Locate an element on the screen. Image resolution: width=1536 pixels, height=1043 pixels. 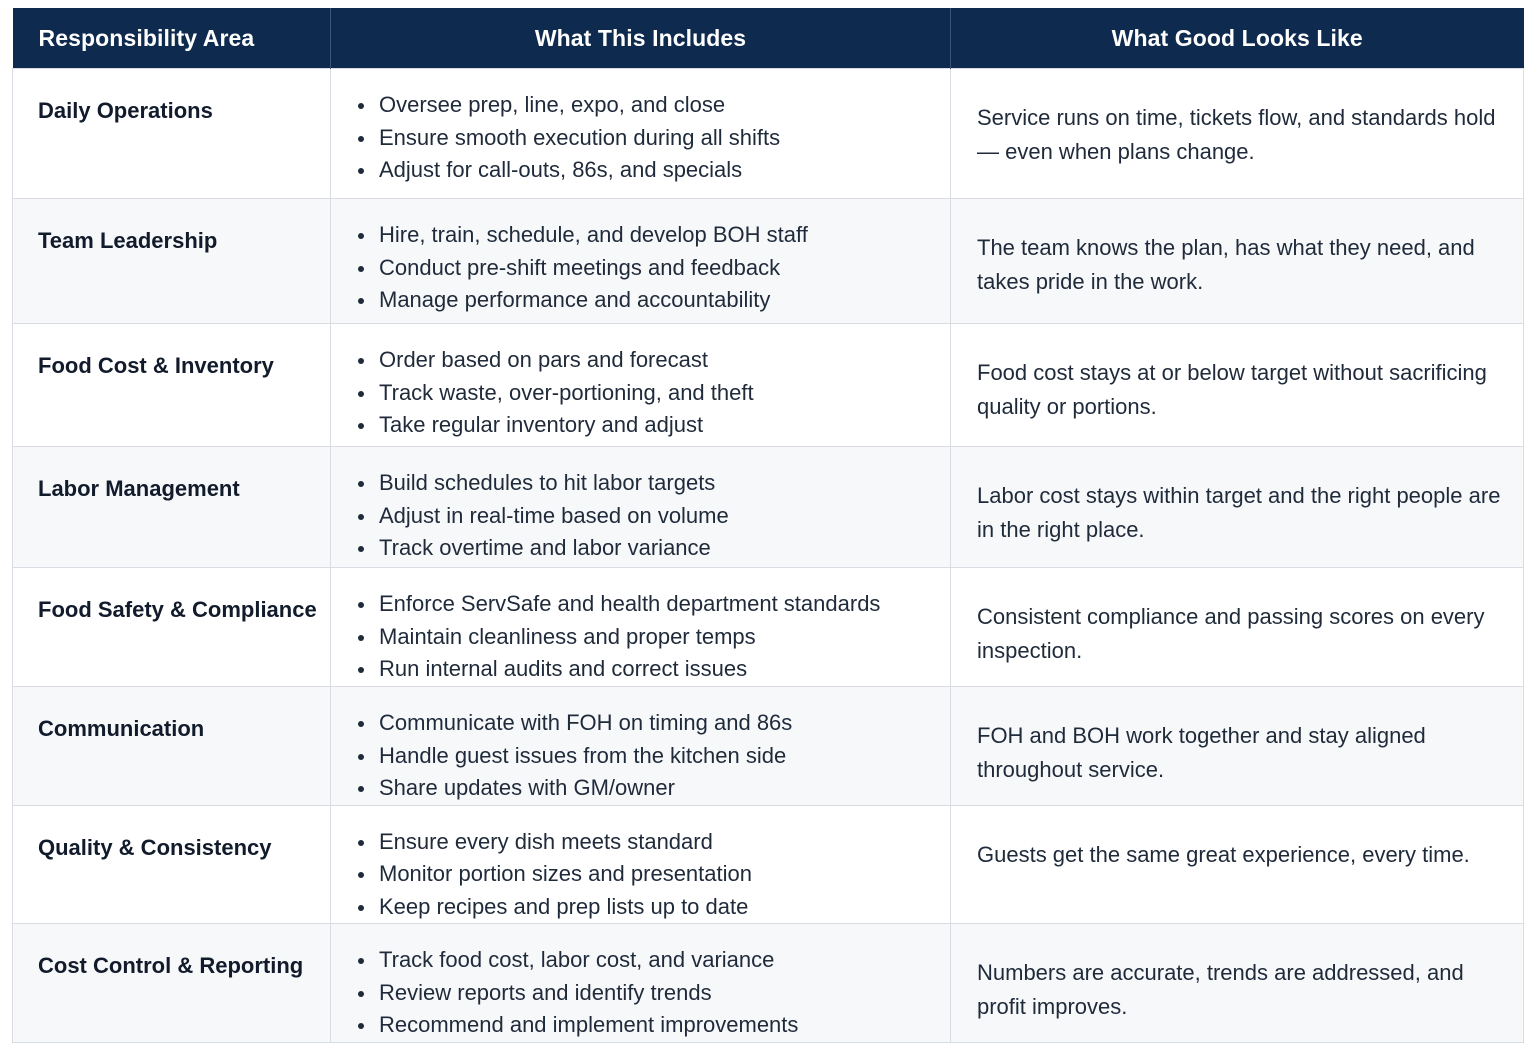
area-label: Team Leadership is located at coordinates (128, 240).